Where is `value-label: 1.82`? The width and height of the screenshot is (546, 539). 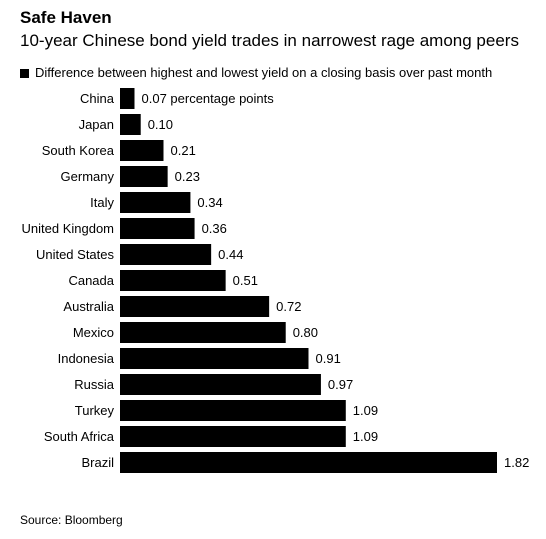
value-label: 1.82 is located at coordinates (516, 462).